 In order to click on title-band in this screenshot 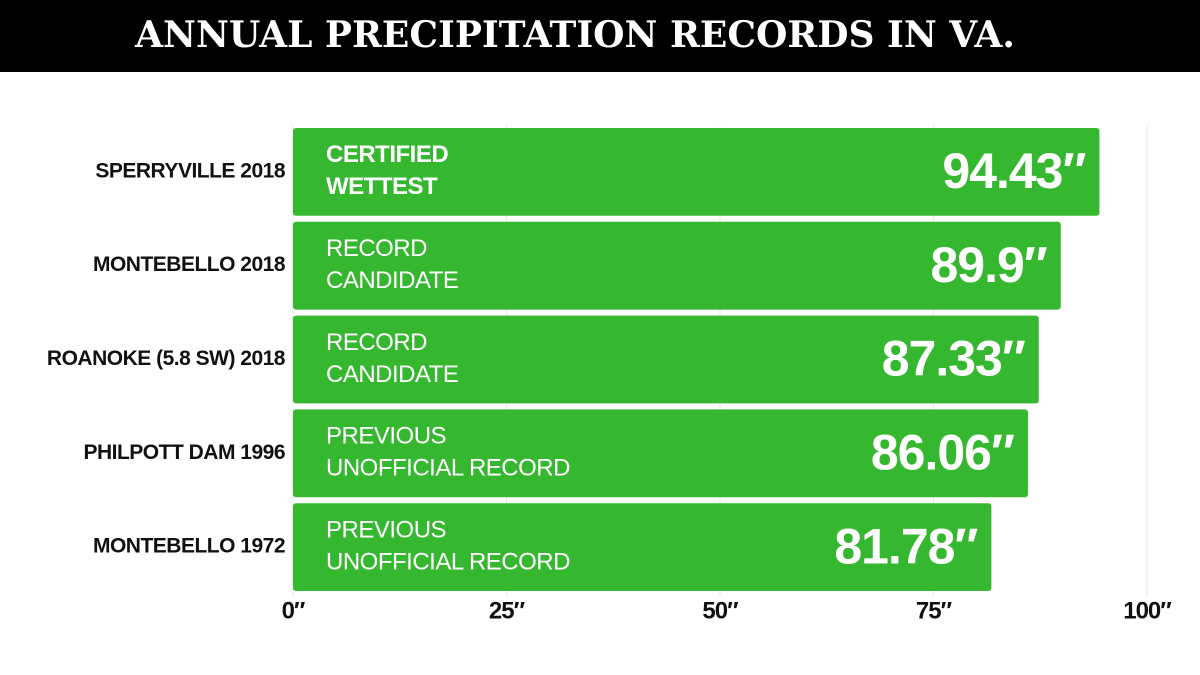, I will do `click(600, 36)`.